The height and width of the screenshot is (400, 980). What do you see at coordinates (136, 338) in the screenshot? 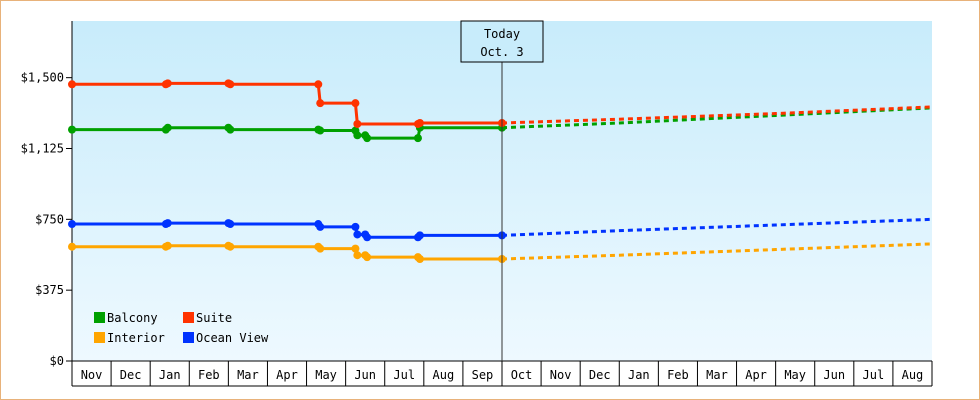
I see `legend-label: Interior` at bounding box center [136, 338].